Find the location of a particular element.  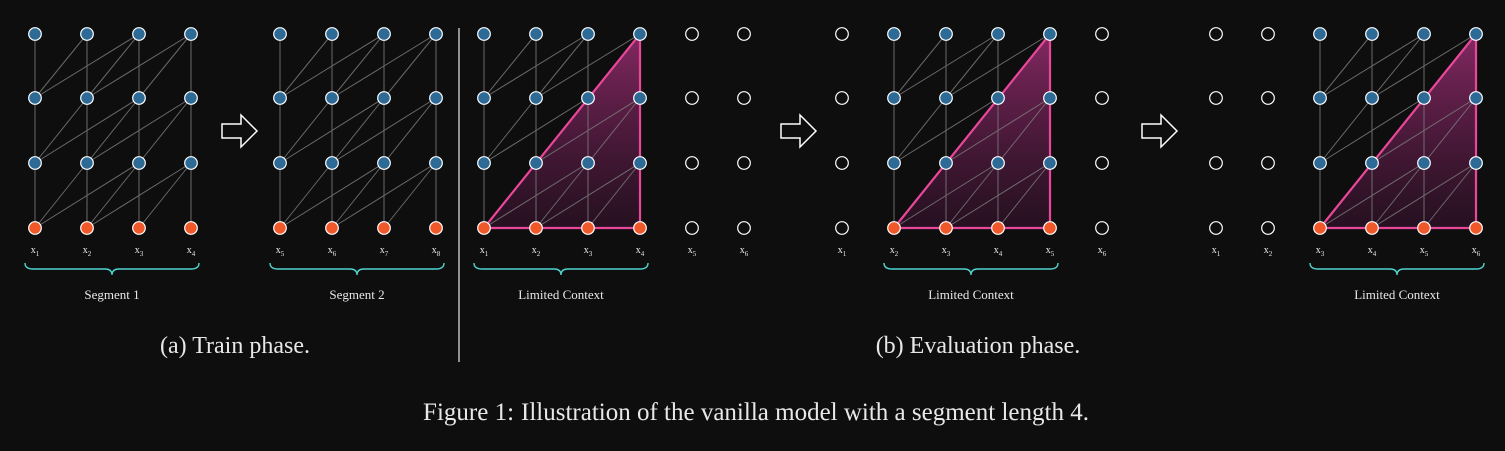

x-label: x7 is located at coordinates (384, 251).